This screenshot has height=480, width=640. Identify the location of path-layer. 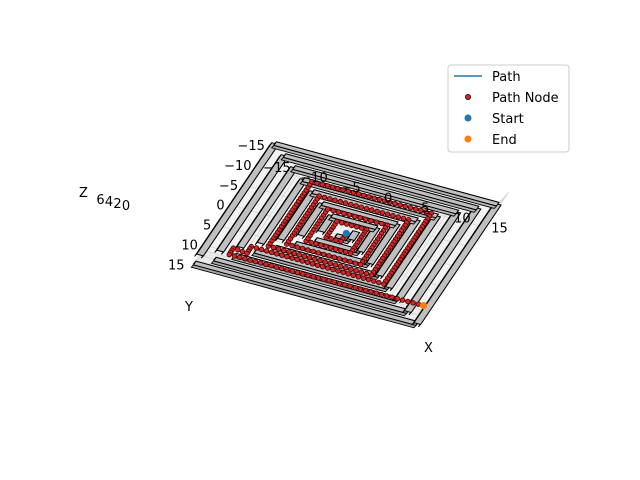
(330, 244).